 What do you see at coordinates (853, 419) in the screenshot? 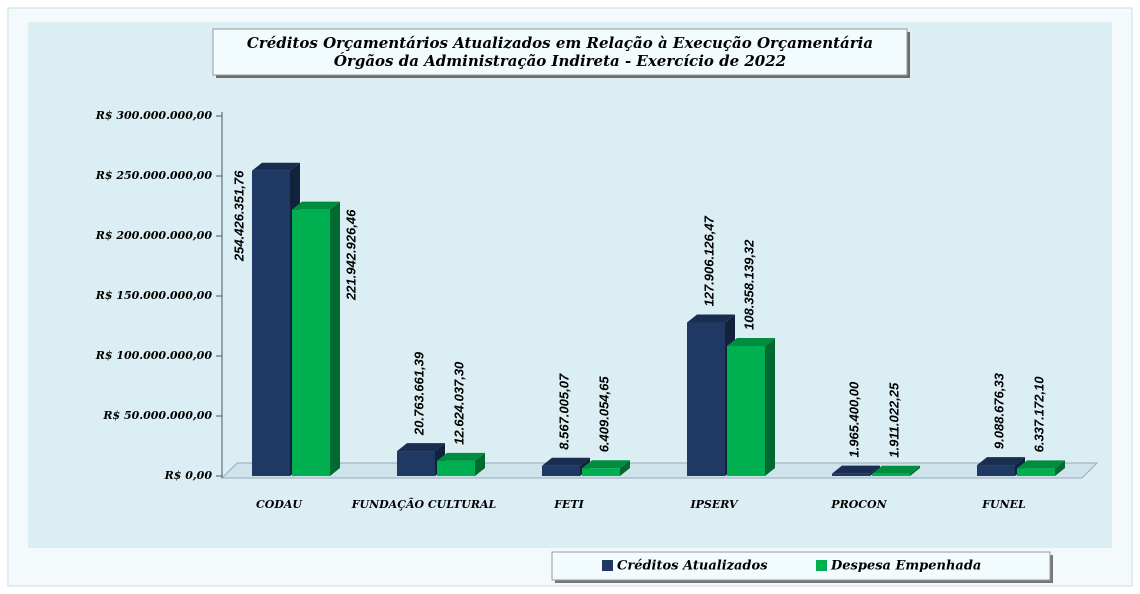
I see `data-label: 1.965.400,00` at bounding box center [853, 419].